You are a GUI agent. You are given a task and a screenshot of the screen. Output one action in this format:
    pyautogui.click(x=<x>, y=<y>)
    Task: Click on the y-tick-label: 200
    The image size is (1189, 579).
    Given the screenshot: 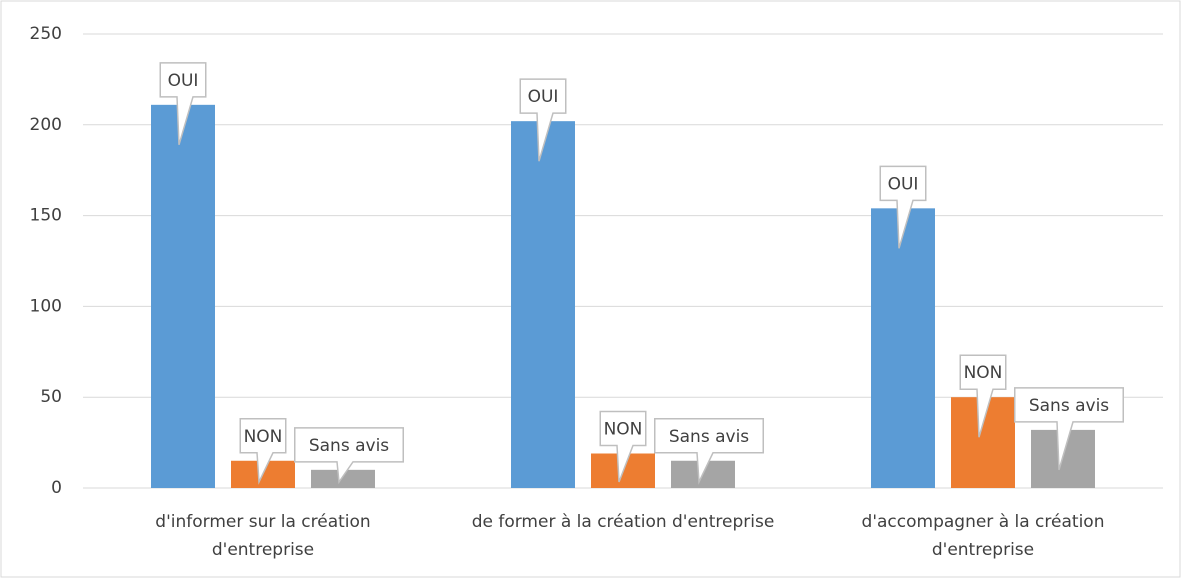 What is the action you would take?
    pyautogui.click(x=46, y=125)
    